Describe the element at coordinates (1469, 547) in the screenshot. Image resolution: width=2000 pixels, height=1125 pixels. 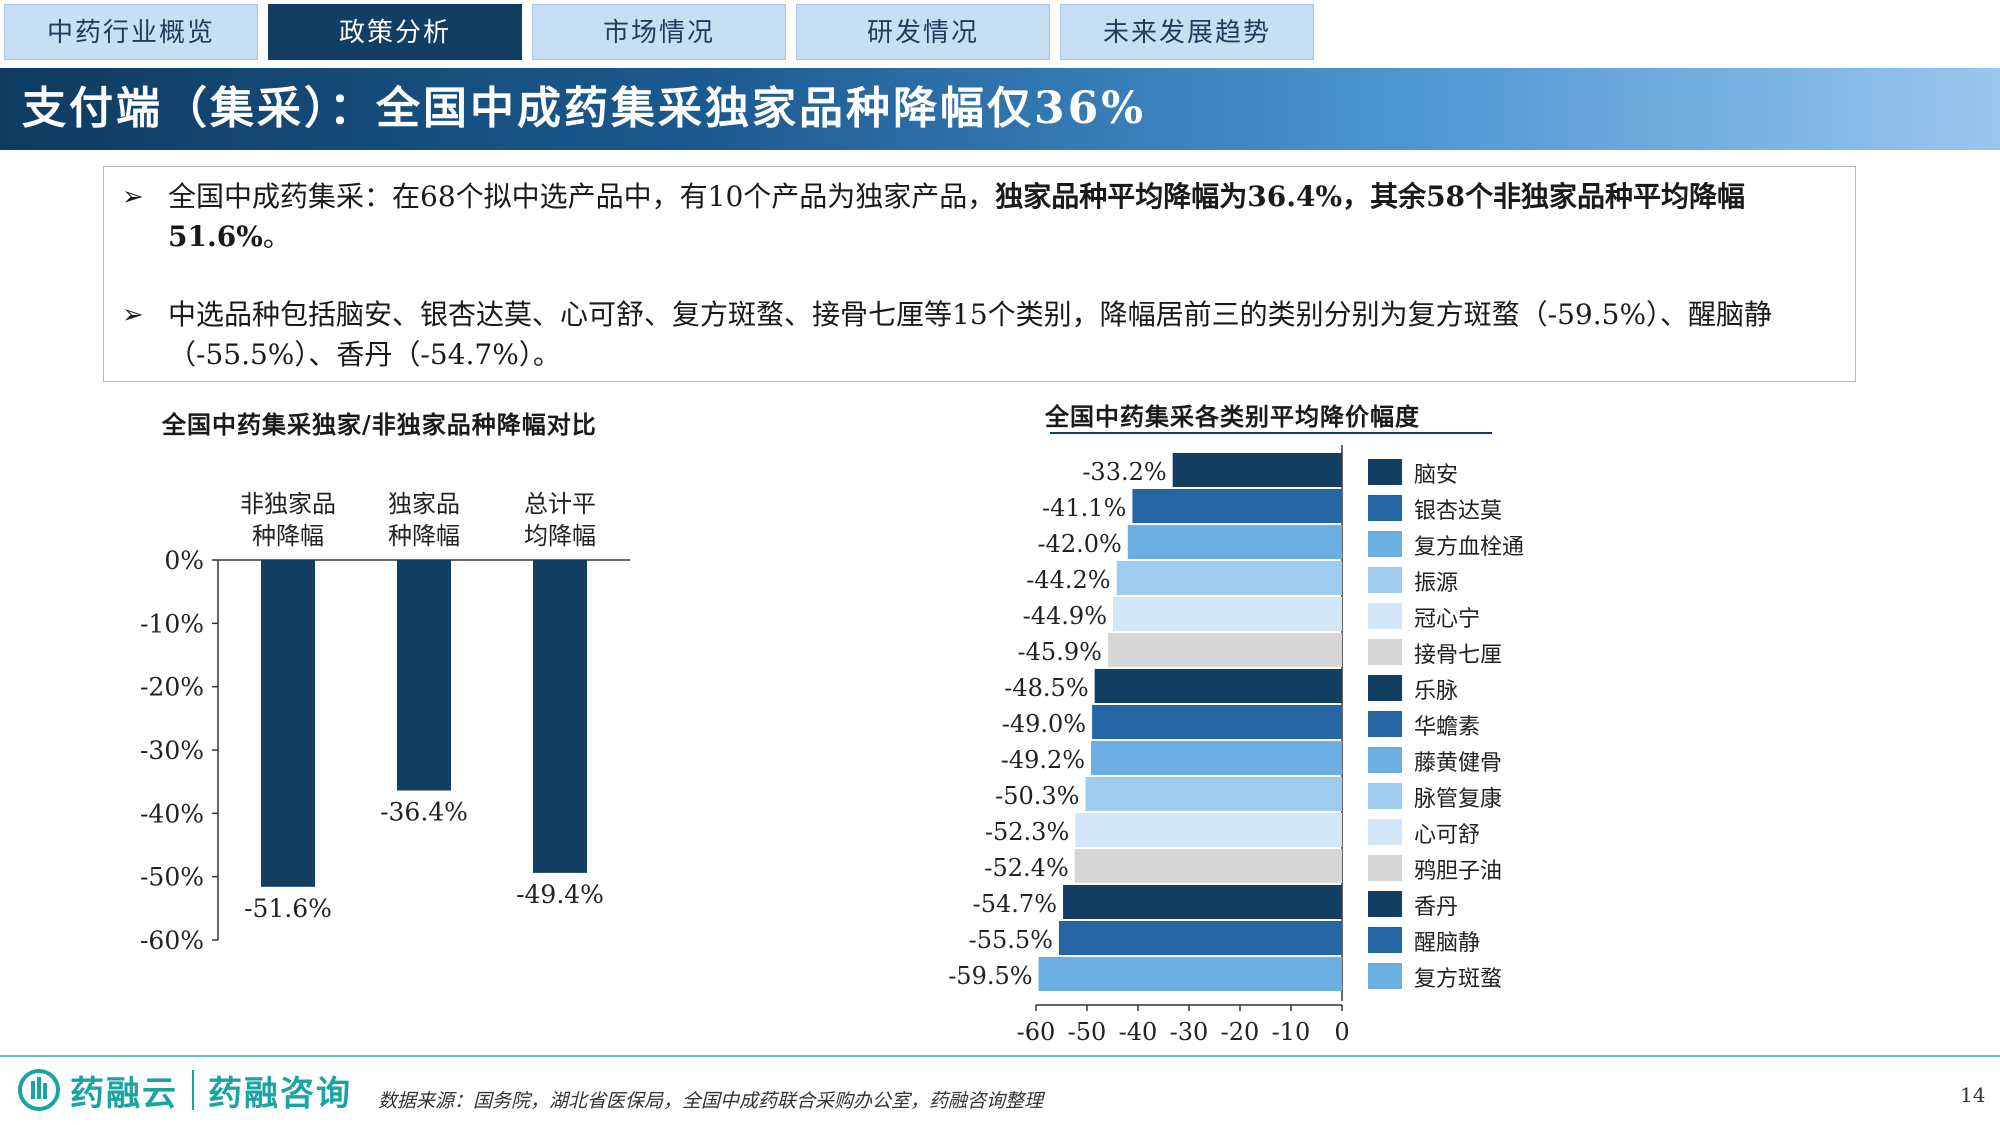
I see `legend-label: 复方血栓通` at that location.